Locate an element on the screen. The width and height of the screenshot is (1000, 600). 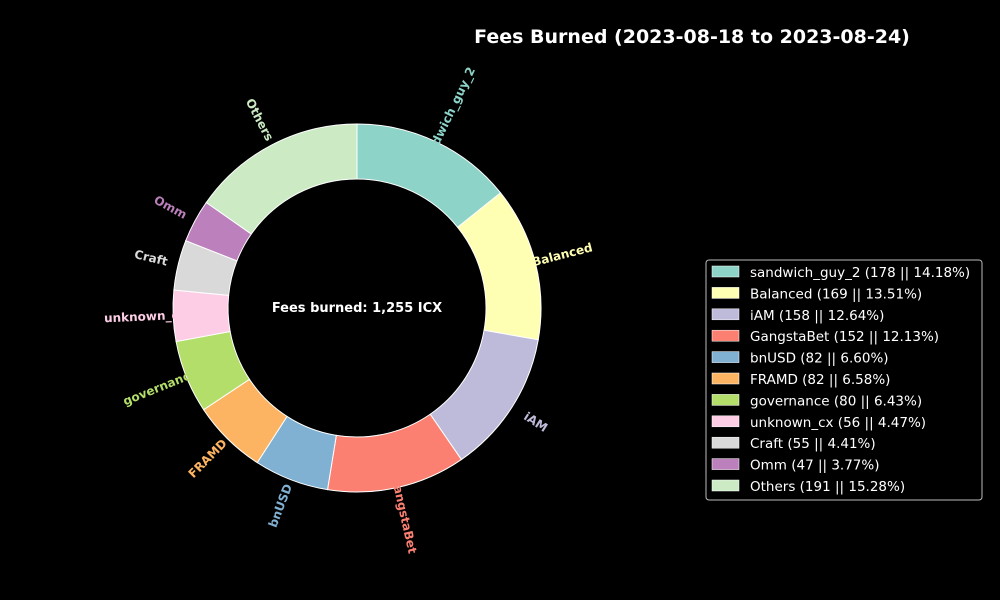
center-total-label: Fees burned: 1,255 ICX is located at coordinates (357, 308).